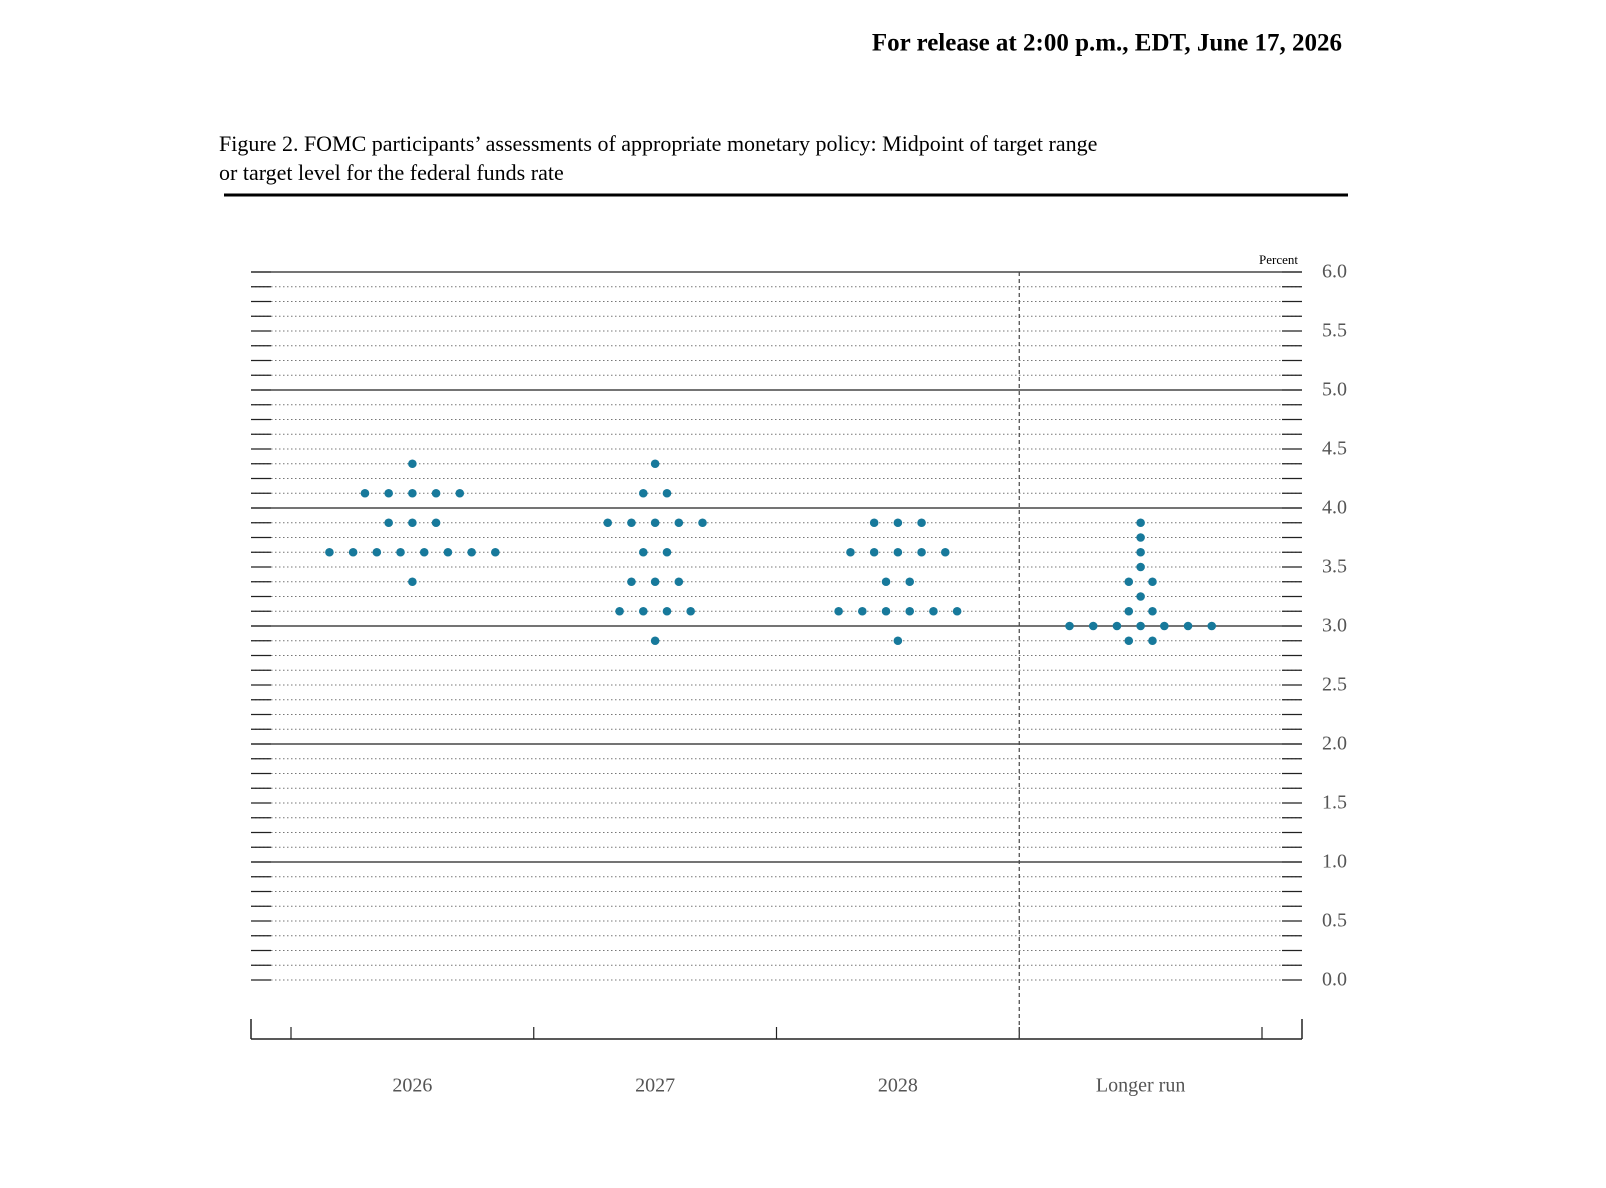 The width and height of the screenshot is (1606, 1188). I want to click on x-tick-label: 2026, so click(412, 1086).